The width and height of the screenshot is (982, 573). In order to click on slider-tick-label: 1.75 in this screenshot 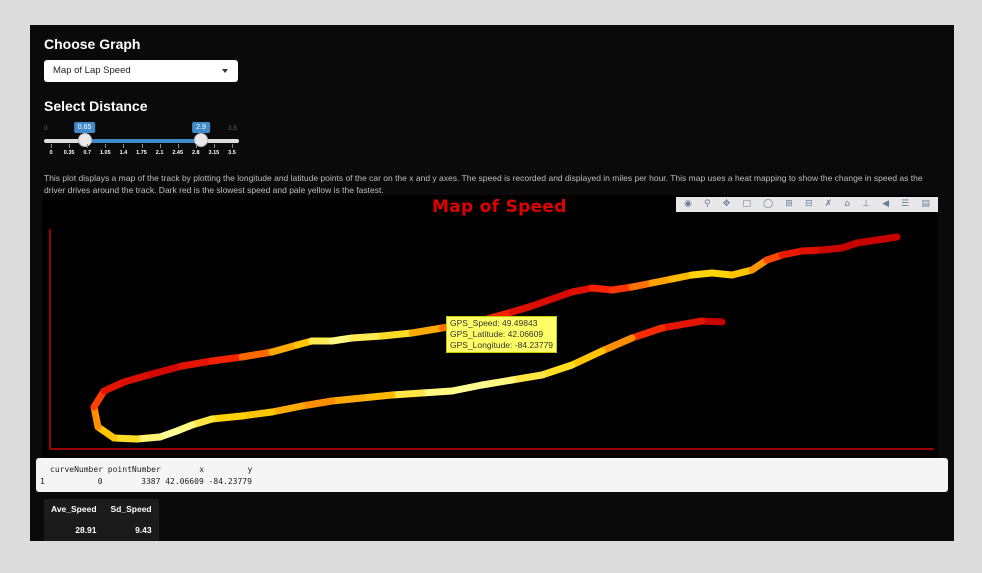, I will do `click(141, 153)`.